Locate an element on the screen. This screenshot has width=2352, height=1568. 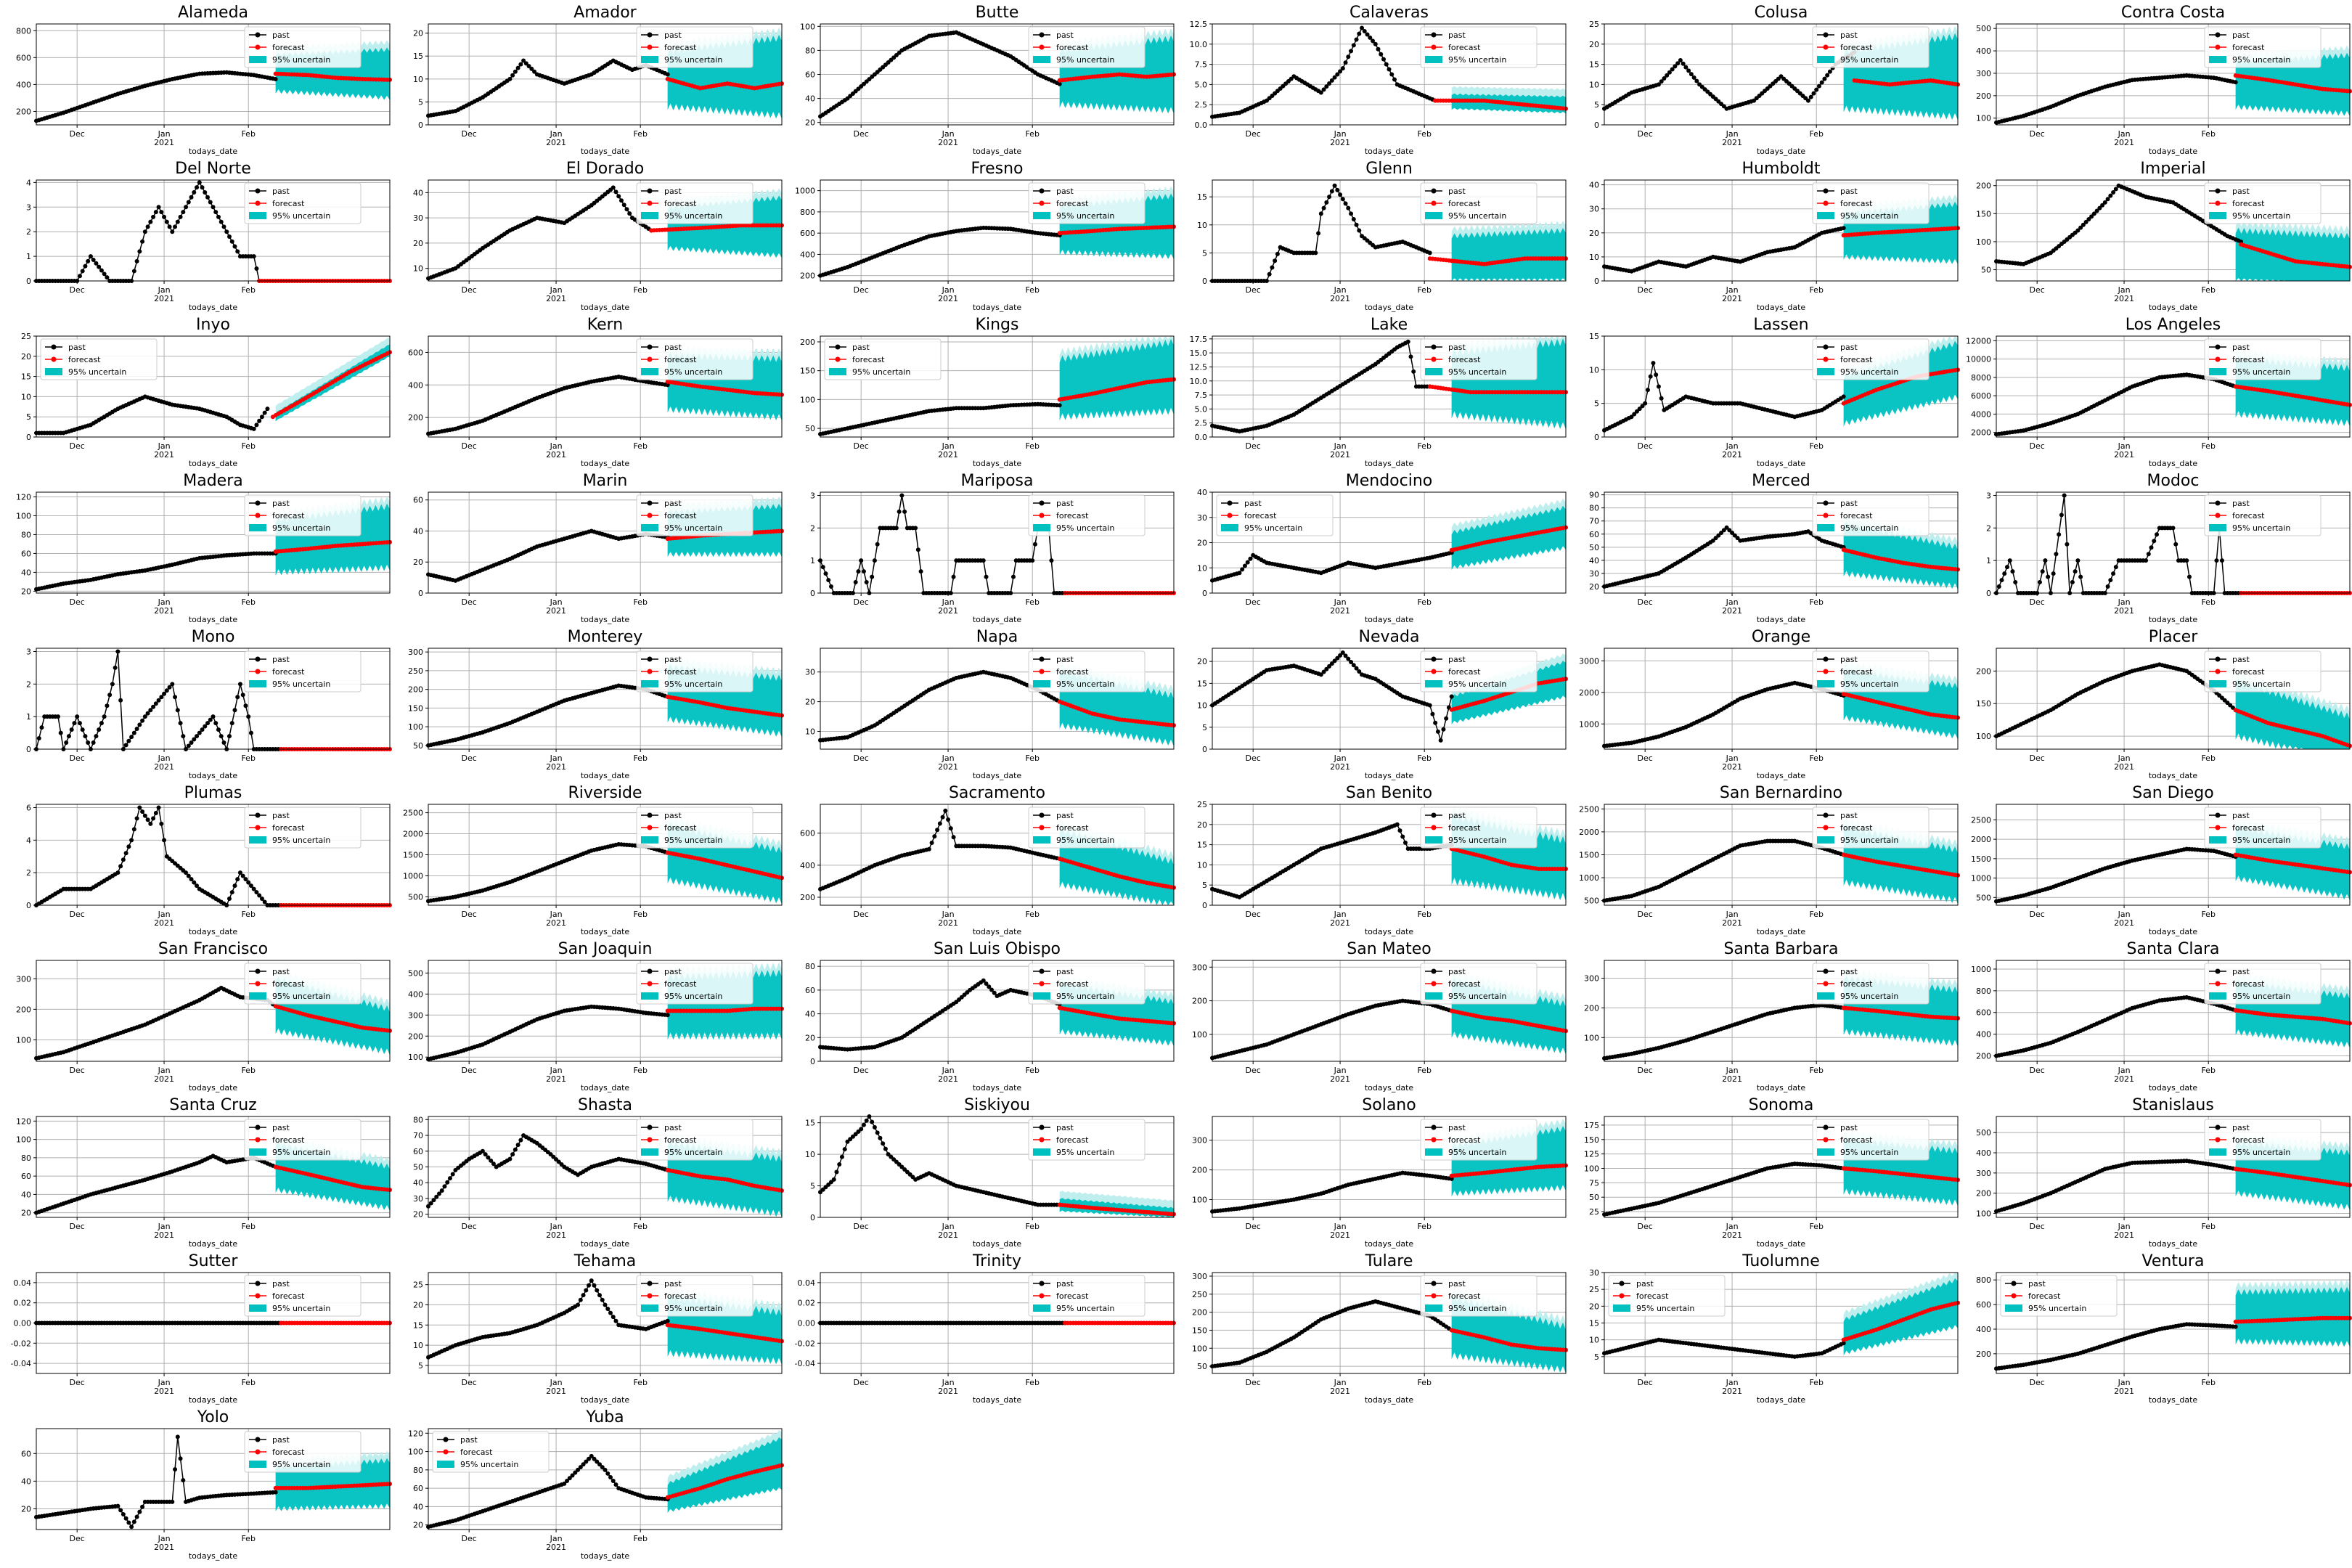
y-tick-label: 60 is located at coordinates (810, 75).